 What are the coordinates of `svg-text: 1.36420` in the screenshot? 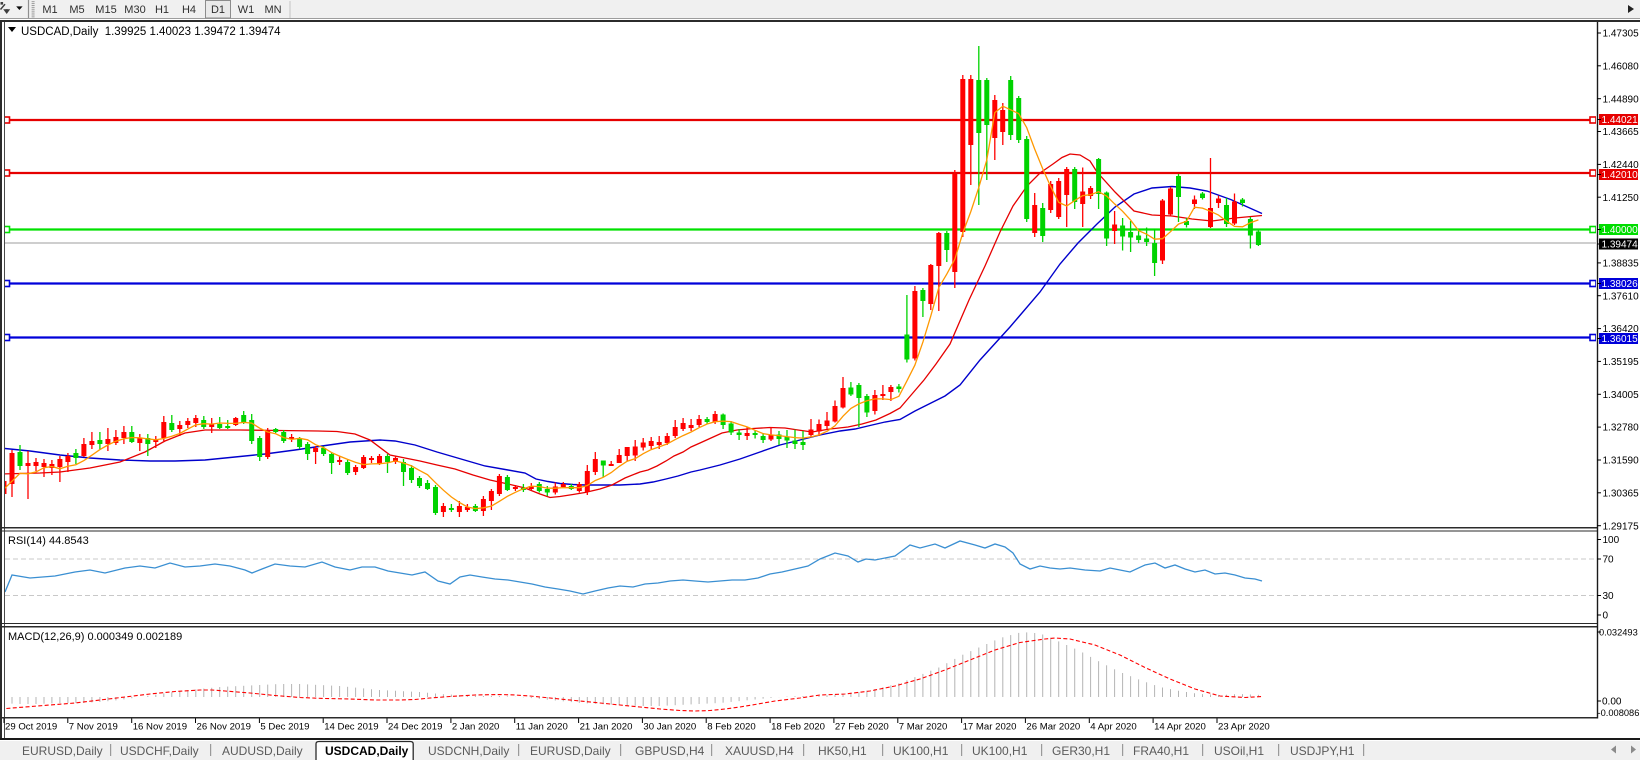 It's located at (1621, 329).